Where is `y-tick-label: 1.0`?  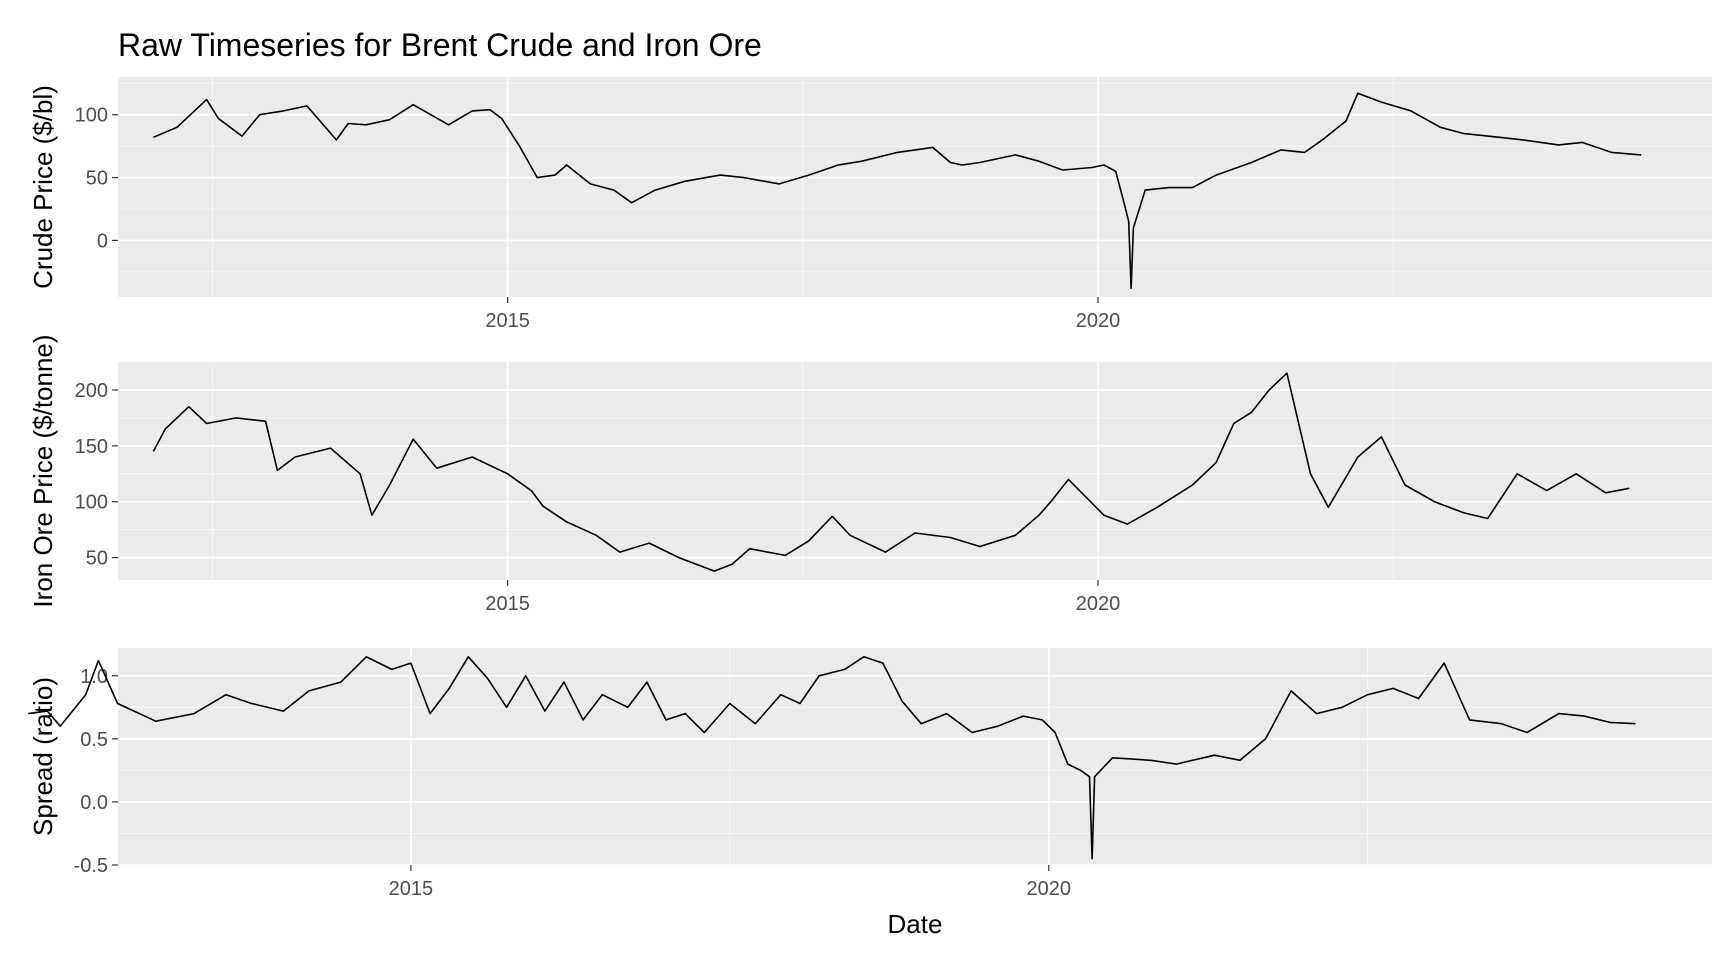 y-tick-label: 1.0 is located at coordinates (94, 677).